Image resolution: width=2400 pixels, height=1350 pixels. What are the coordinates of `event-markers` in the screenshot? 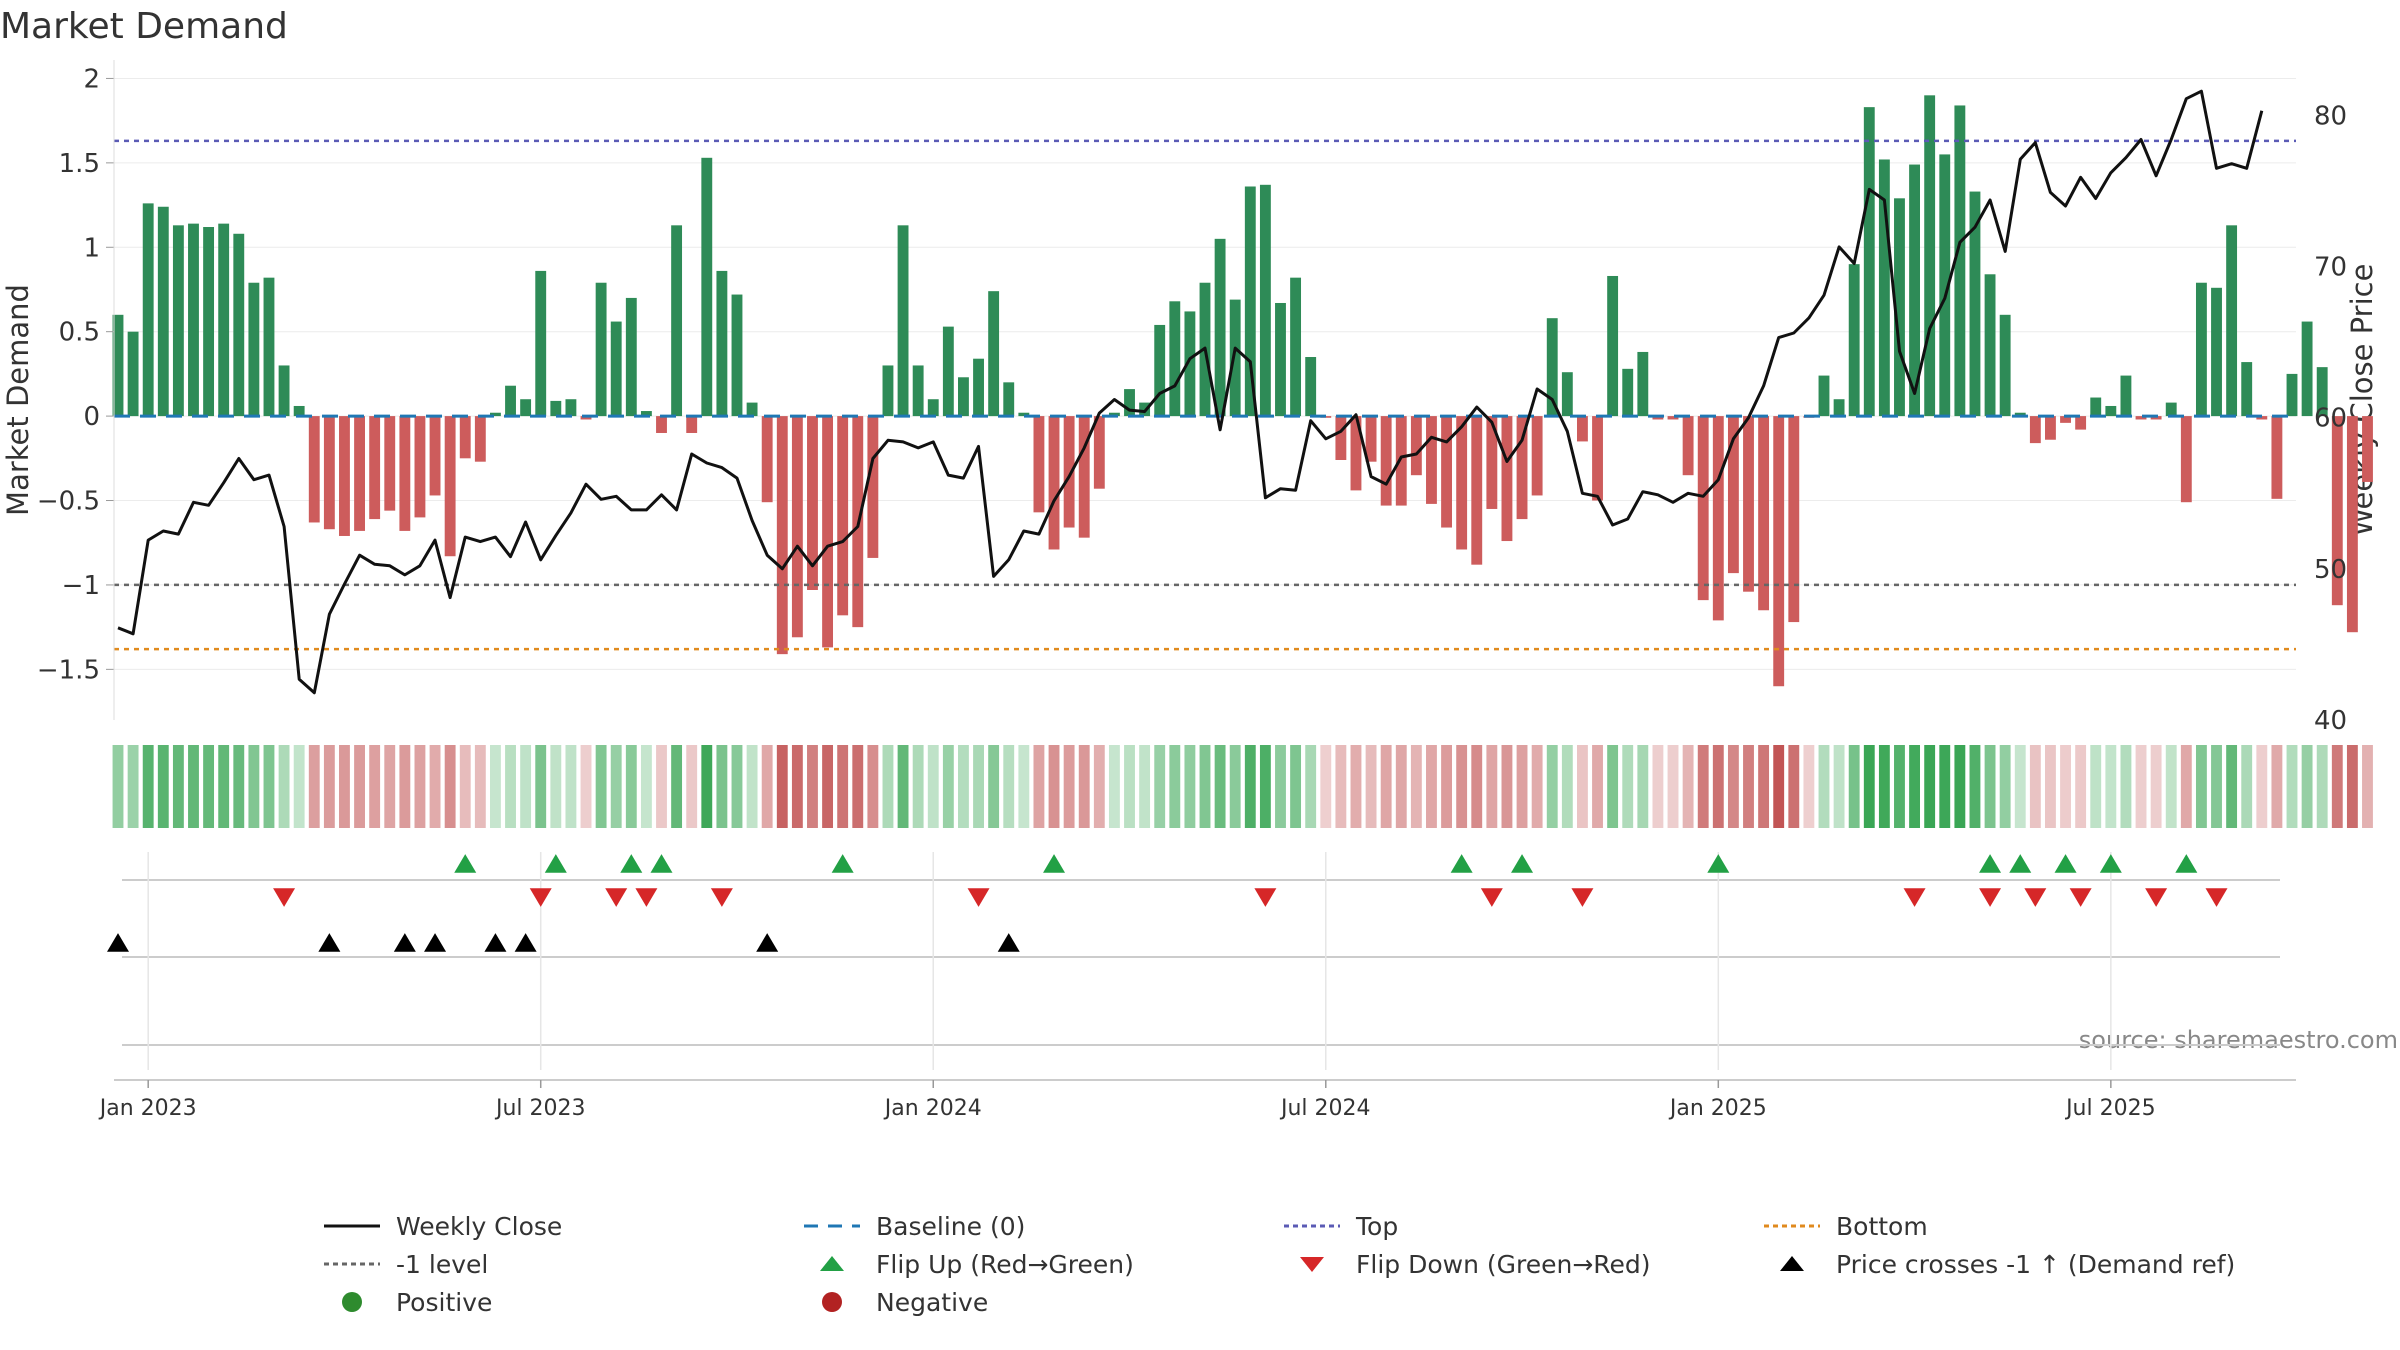 It's located at (1193, 961).